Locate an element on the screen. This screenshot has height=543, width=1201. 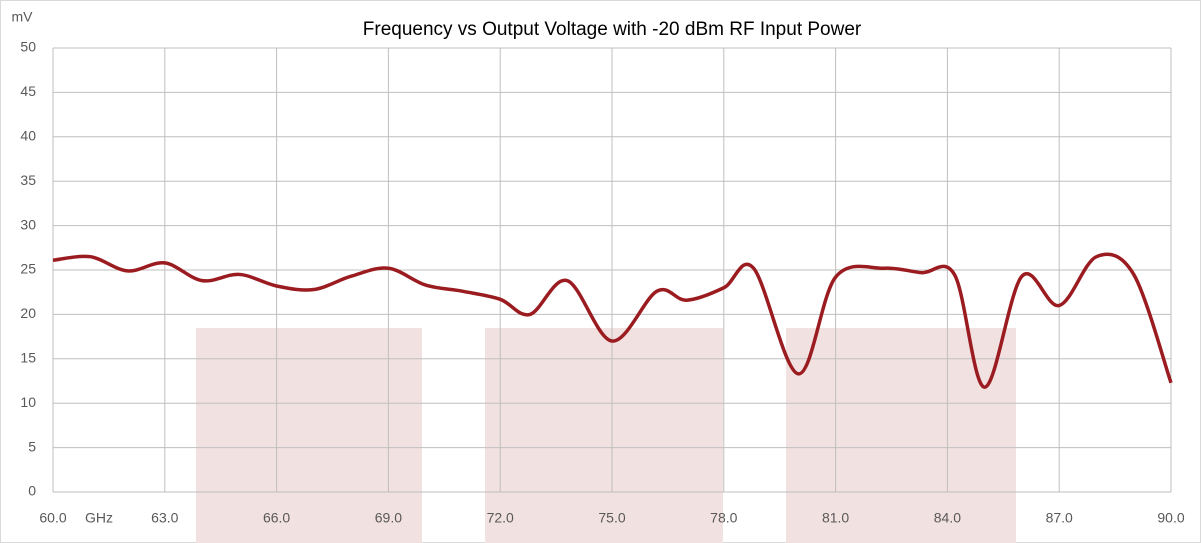
x-tick-label: 81.0 is located at coordinates (835, 518).